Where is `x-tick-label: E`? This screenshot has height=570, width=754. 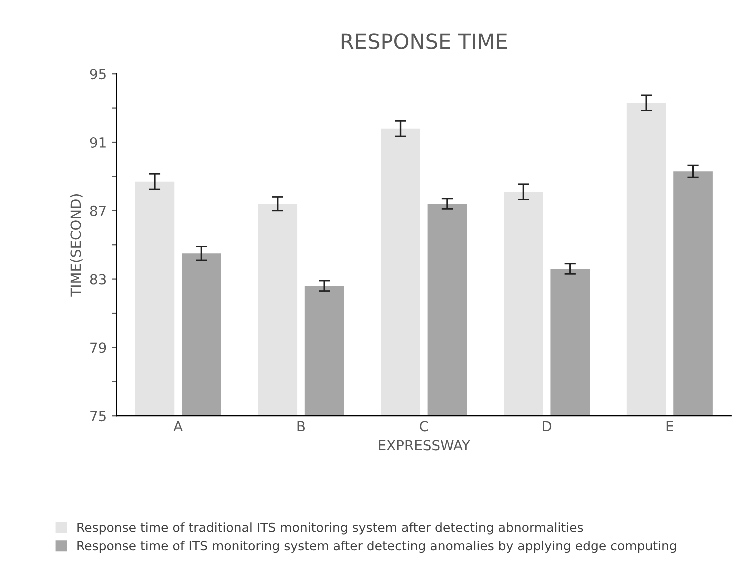 x-tick-label: E is located at coordinates (670, 426).